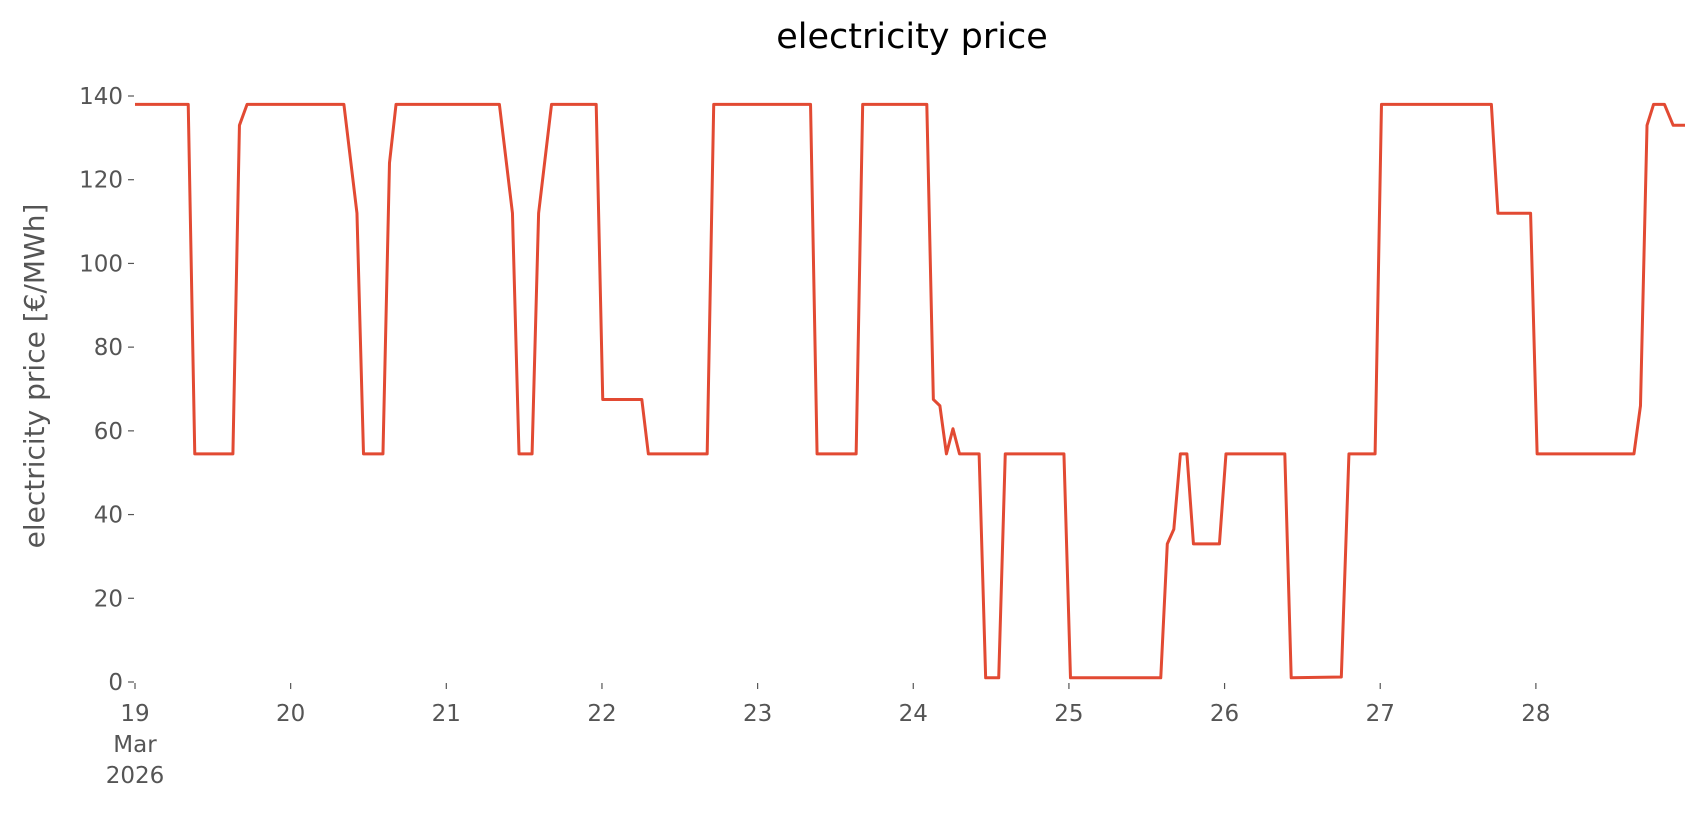 The image size is (1706, 815). What do you see at coordinates (108, 516) in the screenshot?
I see `y-tick-label: 40` at bounding box center [108, 516].